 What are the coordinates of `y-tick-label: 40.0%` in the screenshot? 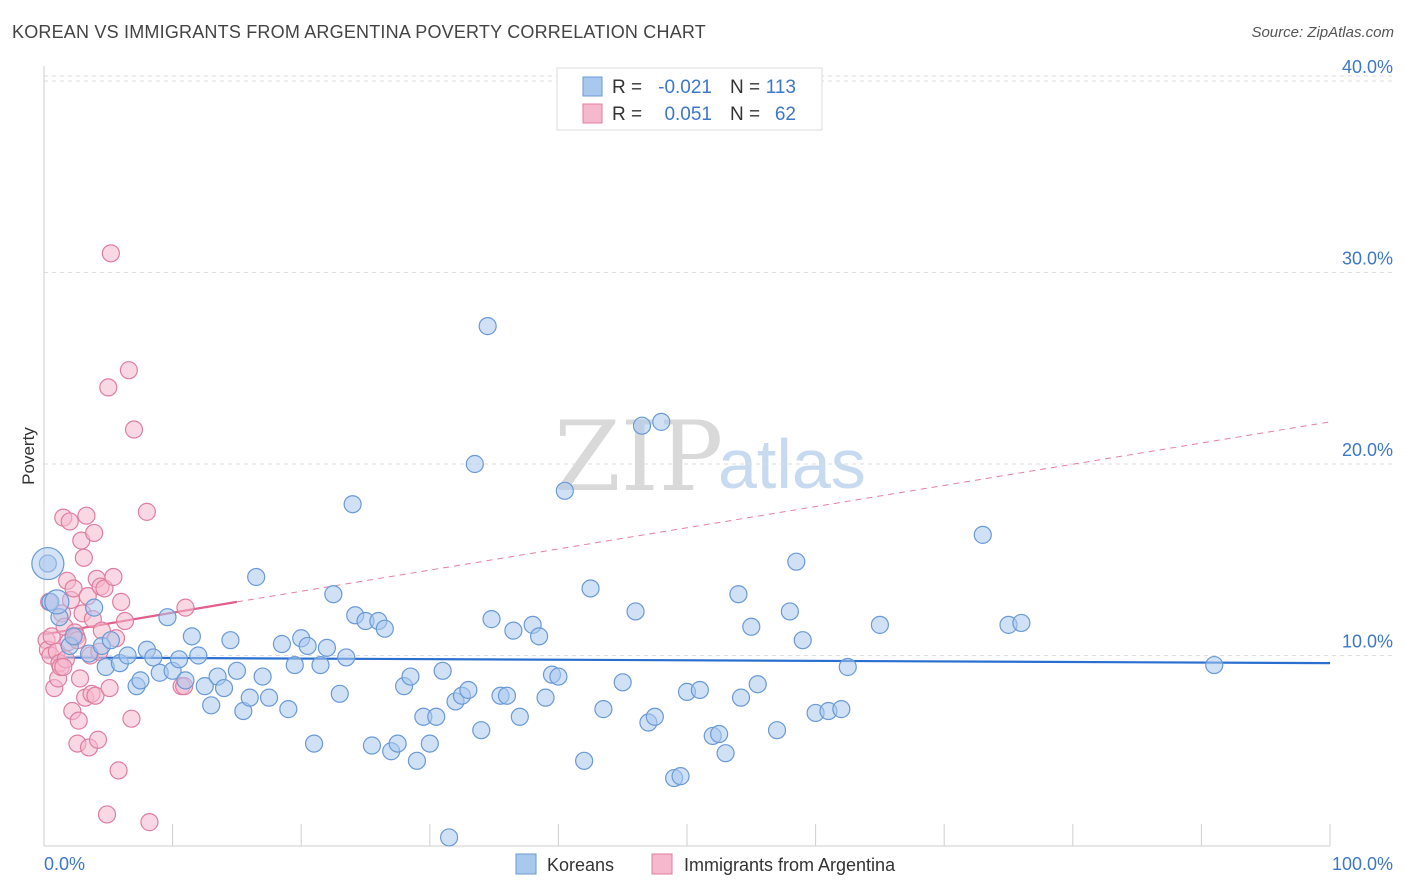 It's located at (1367, 67).